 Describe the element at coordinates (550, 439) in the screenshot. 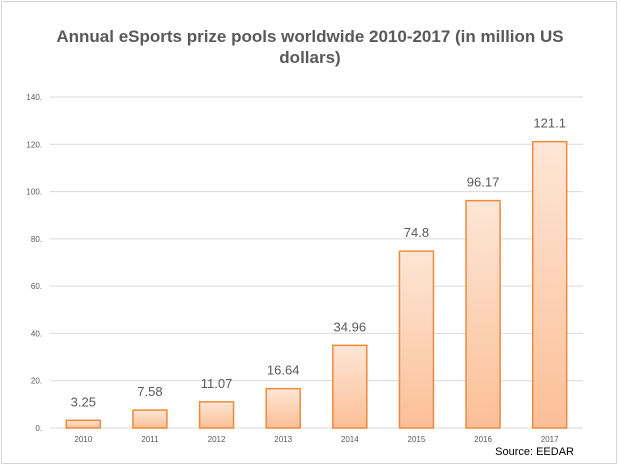

I see `x-tick-label: 2017` at that location.